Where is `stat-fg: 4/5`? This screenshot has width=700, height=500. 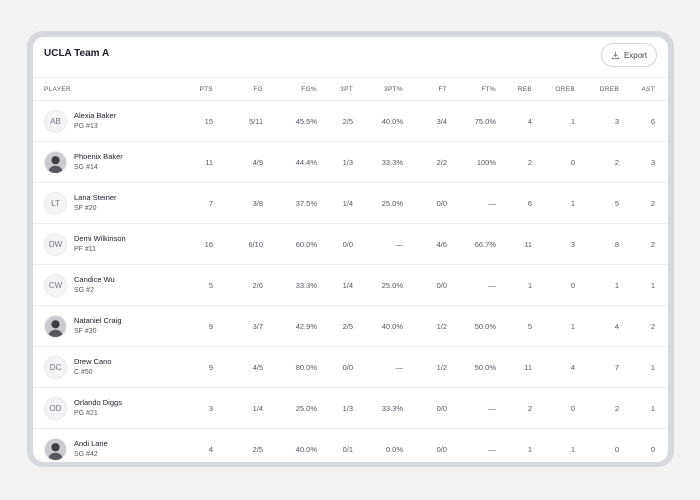
stat-fg: 4/5 is located at coordinates (257, 367).